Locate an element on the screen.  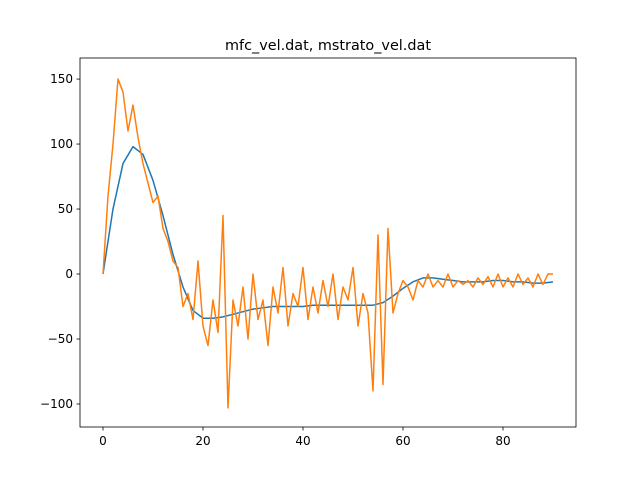
y-tick-label: −100 is located at coordinates (56, 404).